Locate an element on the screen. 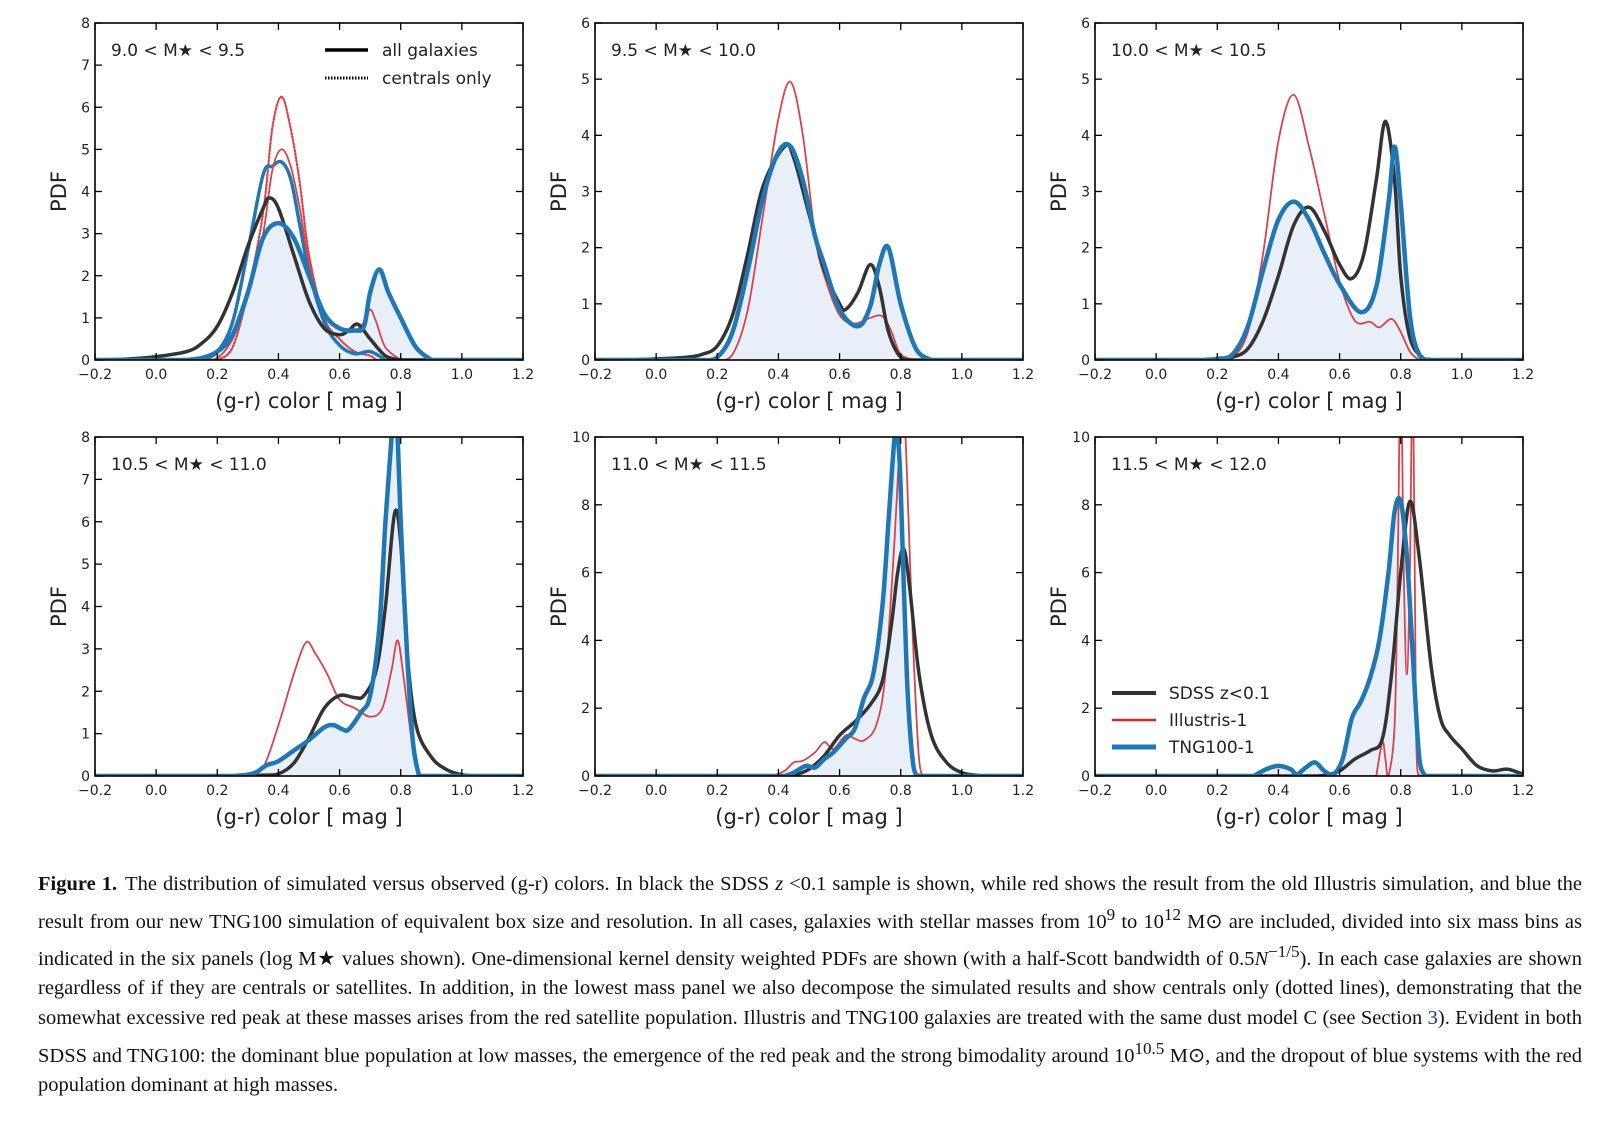 The image size is (1607, 1146). legend-label: all galaxies is located at coordinates (430, 51).